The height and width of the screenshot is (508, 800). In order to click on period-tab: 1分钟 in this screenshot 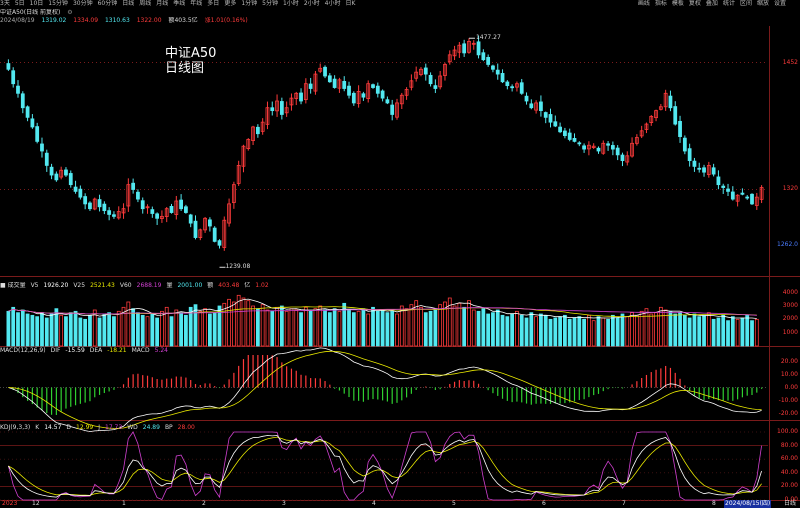, I will do `click(249, 3)`.